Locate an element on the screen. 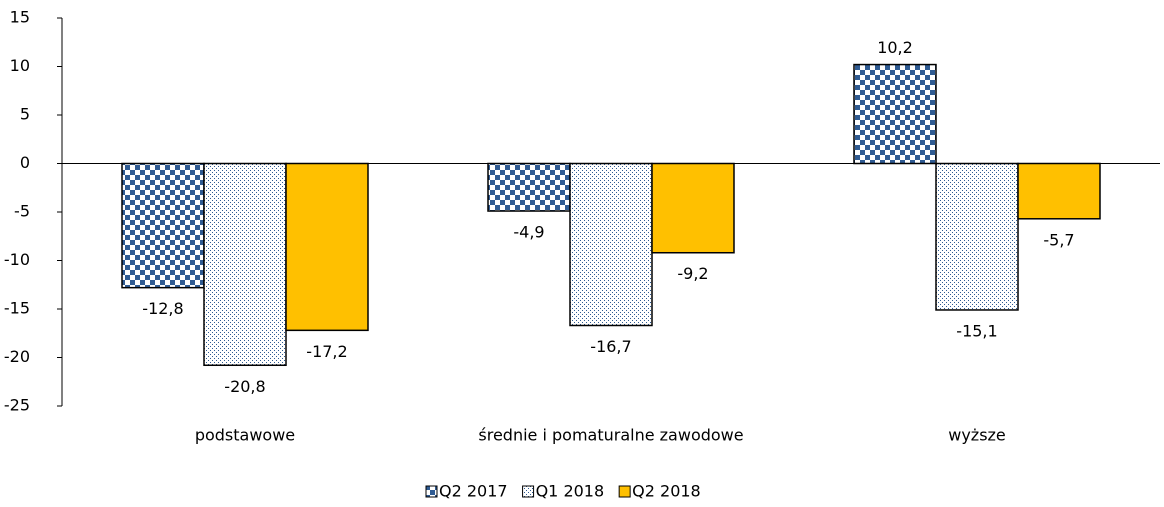 This screenshot has width=1164, height=507. value-label: -4,9 is located at coordinates (528, 232).